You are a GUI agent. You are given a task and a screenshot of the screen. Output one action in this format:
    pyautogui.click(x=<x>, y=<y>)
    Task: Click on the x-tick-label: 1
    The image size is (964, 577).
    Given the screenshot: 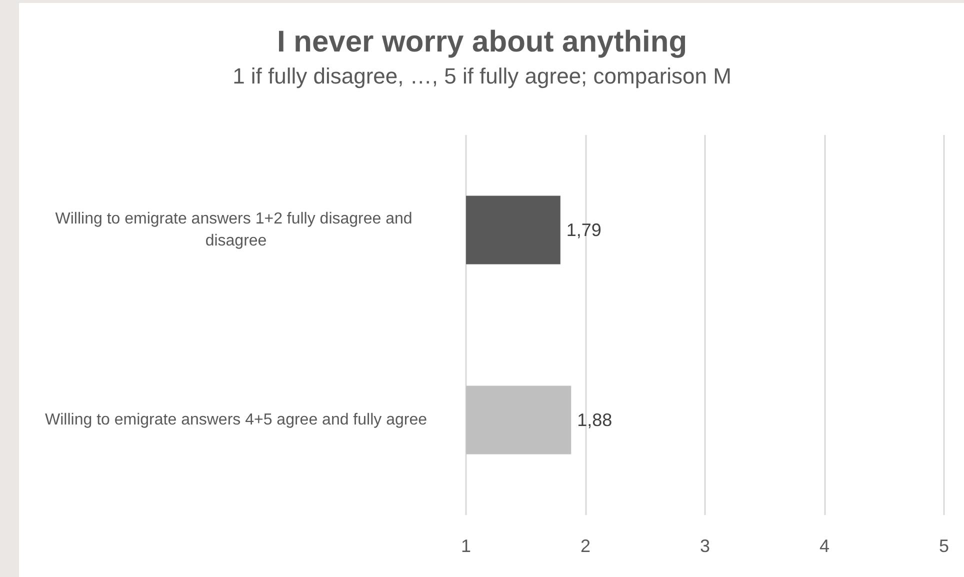 What is the action you would take?
    pyautogui.click(x=466, y=546)
    